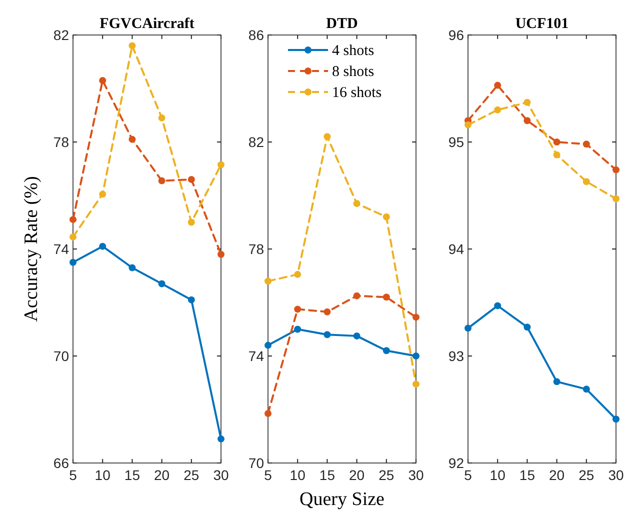 The width and height of the screenshot is (640, 514). I want to click on chart-title: FGVCAircraft, so click(147, 24).